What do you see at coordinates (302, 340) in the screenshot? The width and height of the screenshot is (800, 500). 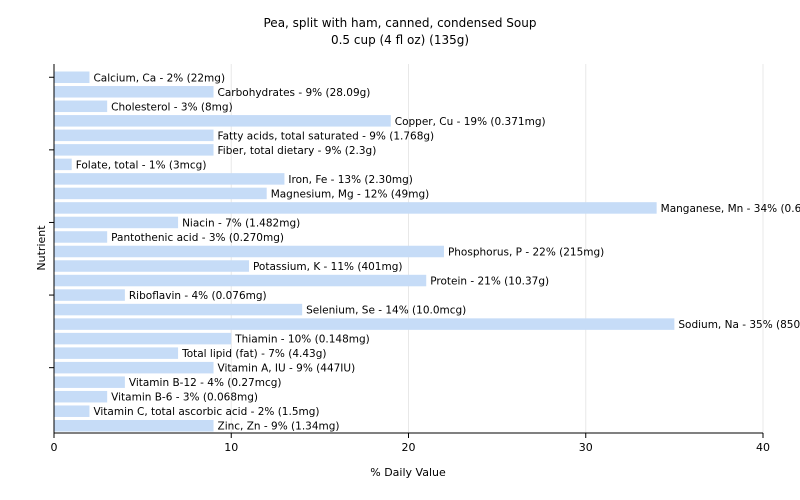 I see `bar-label: Thiamin - 10% (0.148mg)` at bounding box center [302, 340].